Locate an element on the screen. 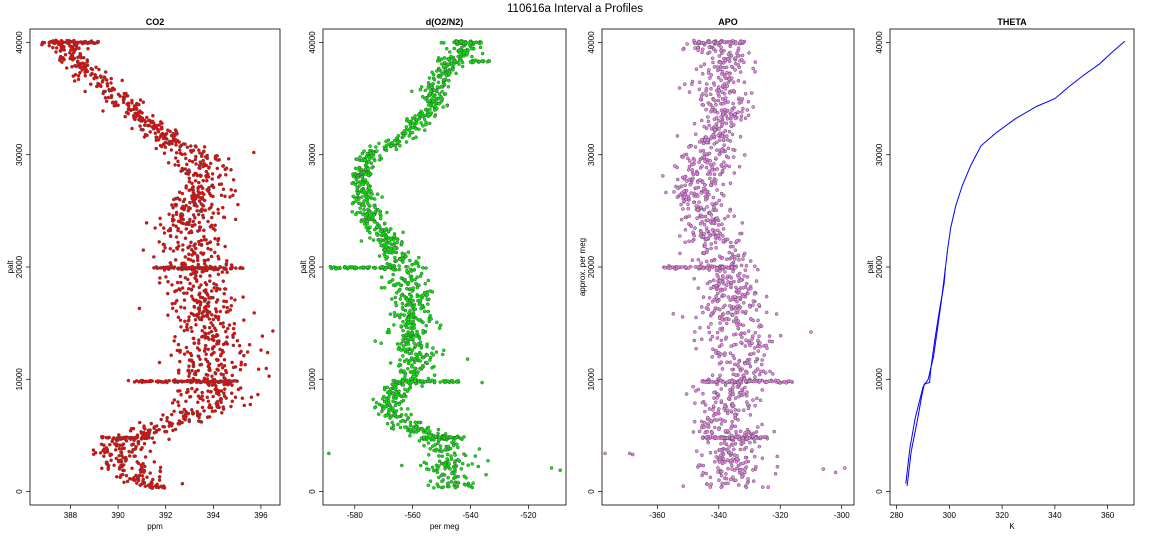 The width and height of the screenshot is (1150, 550). x-tick-label: -340 is located at coordinates (719, 515).